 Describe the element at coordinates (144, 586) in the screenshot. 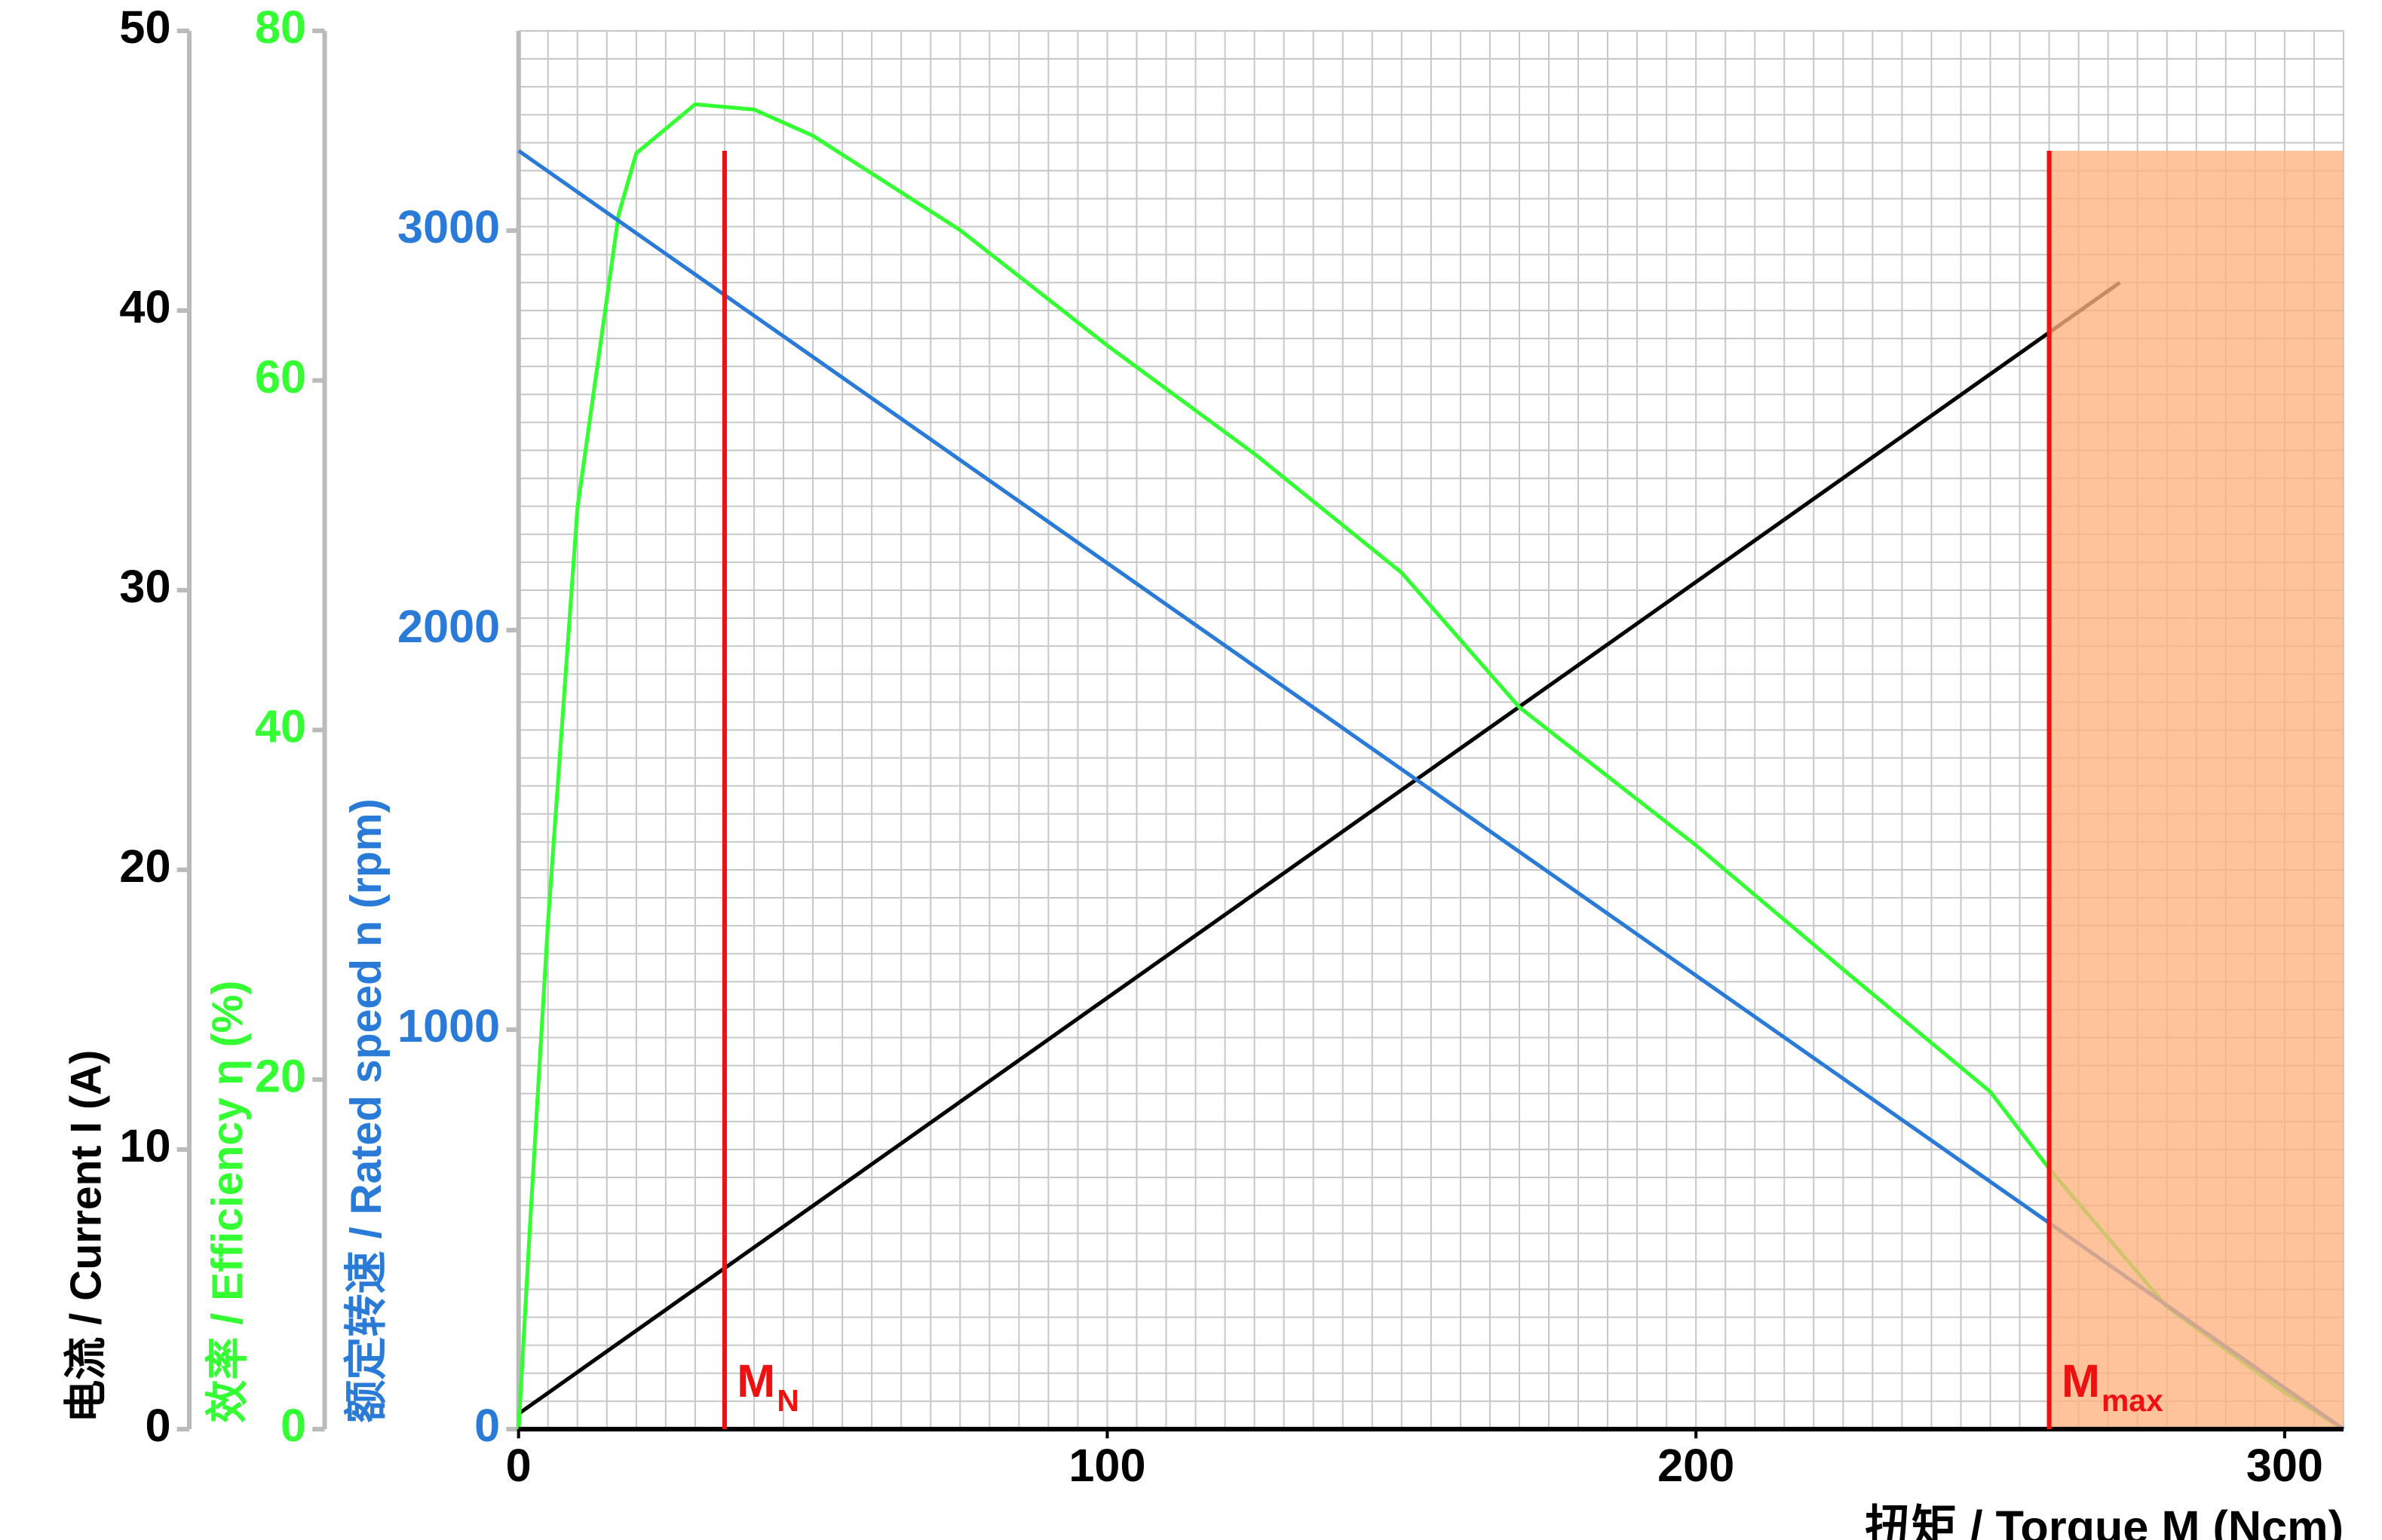

I see `y-tick-label: 30` at that location.